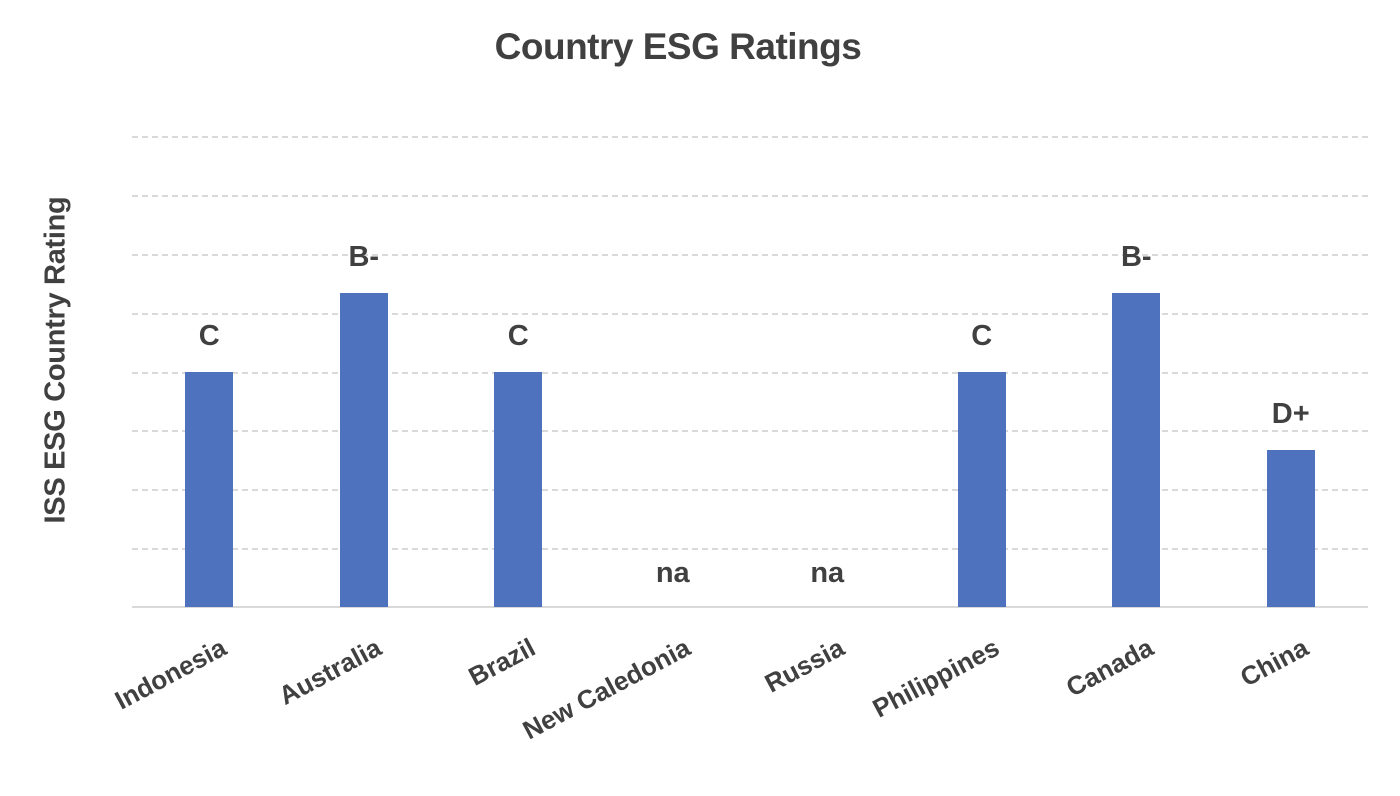  Describe the element at coordinates (55, 360) in the screenshot. I see `y-axis-label: ISS ESG Country Rating` at that location.